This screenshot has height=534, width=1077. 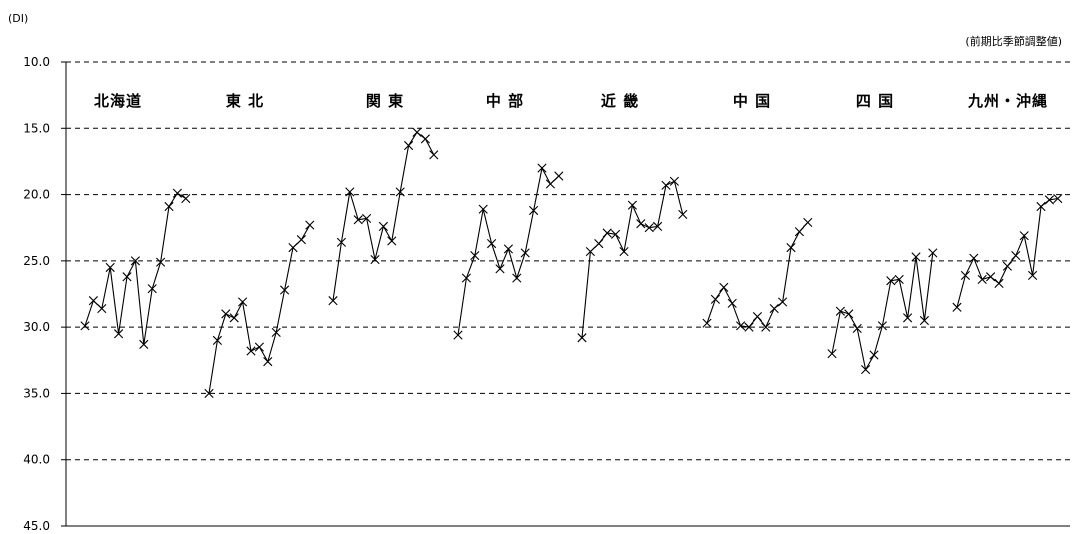 I want to click on y-tick-labels: 10.0 15.0 20.0 25.0 30.0 35.0 40.0 45.0, so click(x=36, y=294).